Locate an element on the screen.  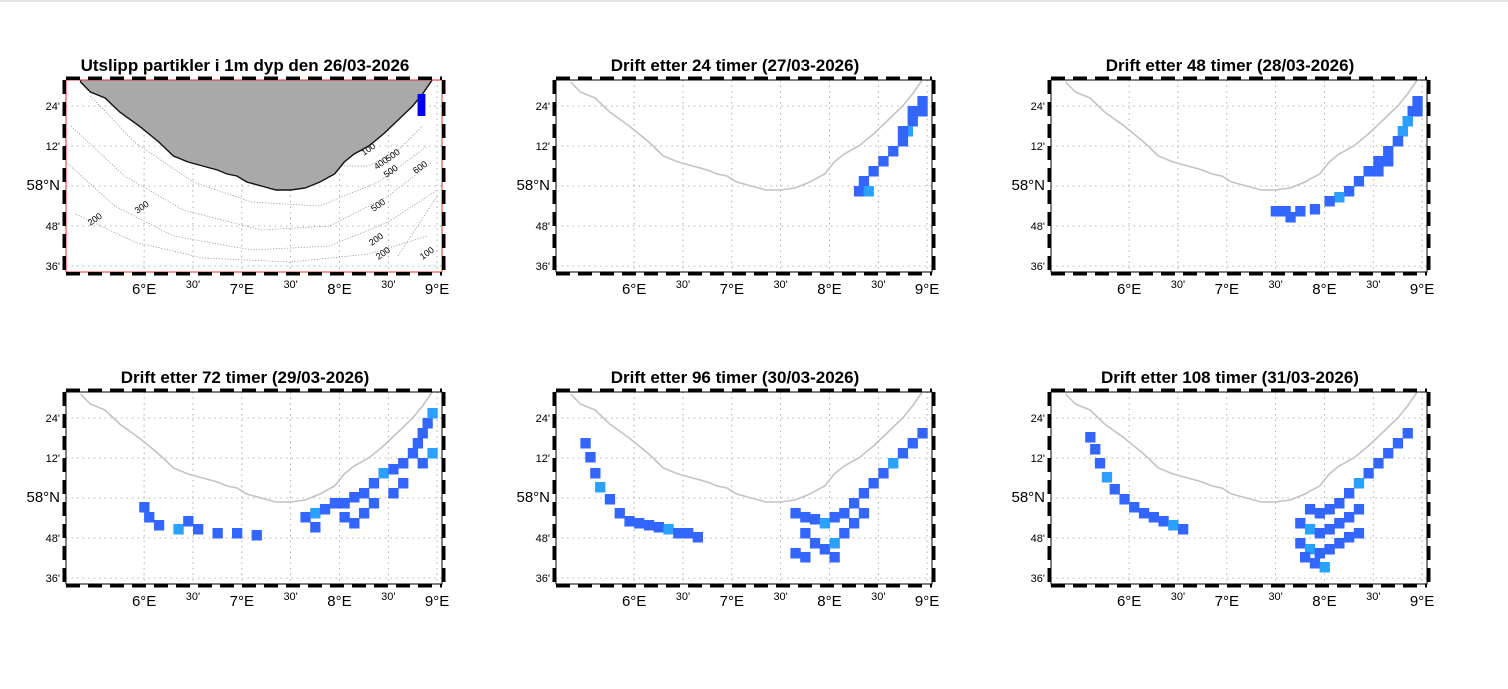
depth-label: 100 is located at coordinates (427, 253).